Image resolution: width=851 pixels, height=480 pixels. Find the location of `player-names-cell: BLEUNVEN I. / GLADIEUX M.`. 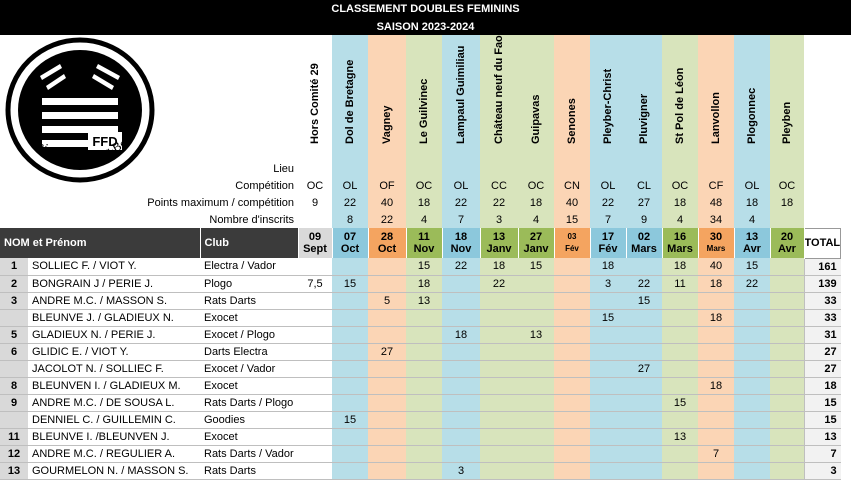

player-names-cell: BLEUNVEN I. / GLADIEUX M. is located at coordinates (114, 386).